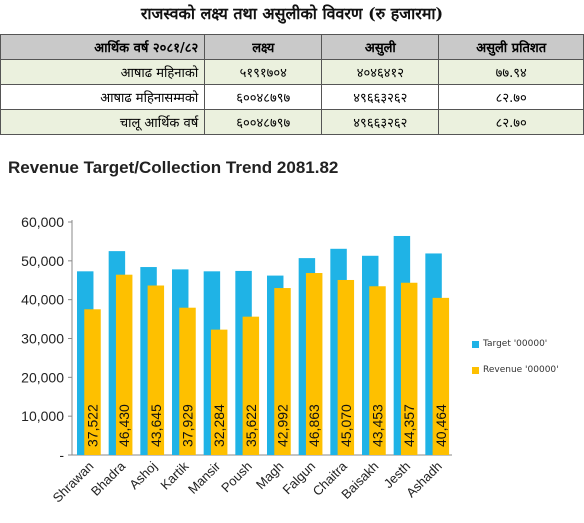  I want to click on legend-swatch-revenue, so click(475, 370).